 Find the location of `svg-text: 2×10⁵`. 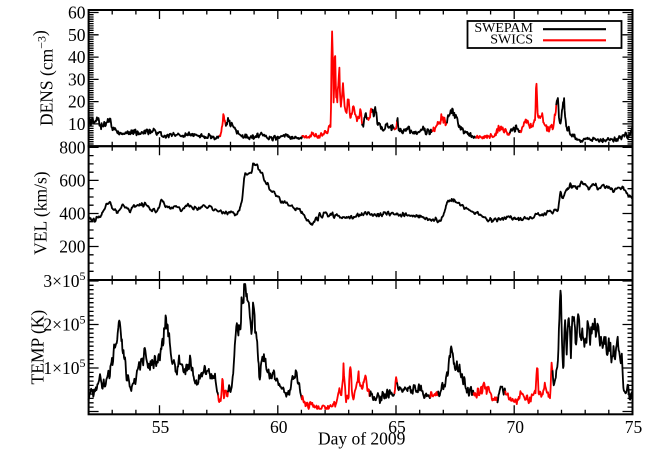

svg-text: 2×10⁵ is located at coordinates (64, 324).